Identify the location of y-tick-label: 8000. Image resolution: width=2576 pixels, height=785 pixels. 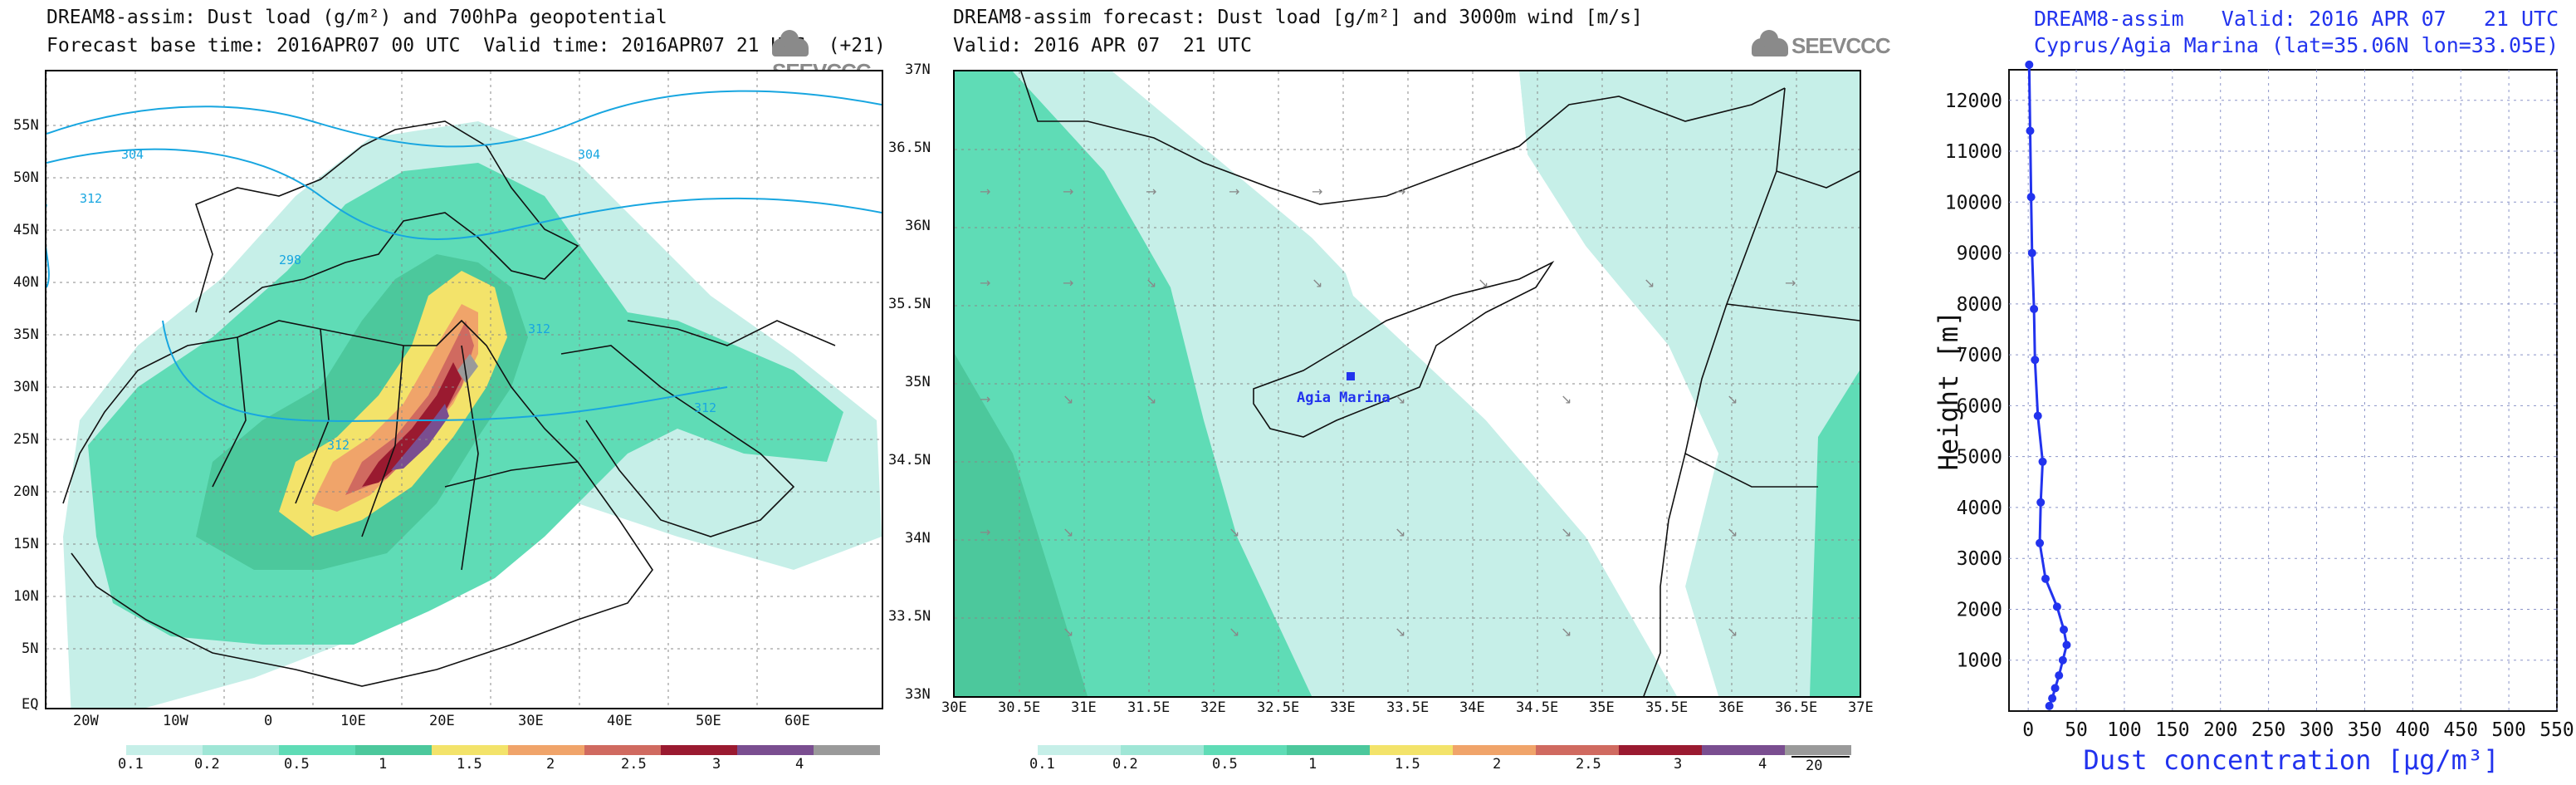
(1979, 305).